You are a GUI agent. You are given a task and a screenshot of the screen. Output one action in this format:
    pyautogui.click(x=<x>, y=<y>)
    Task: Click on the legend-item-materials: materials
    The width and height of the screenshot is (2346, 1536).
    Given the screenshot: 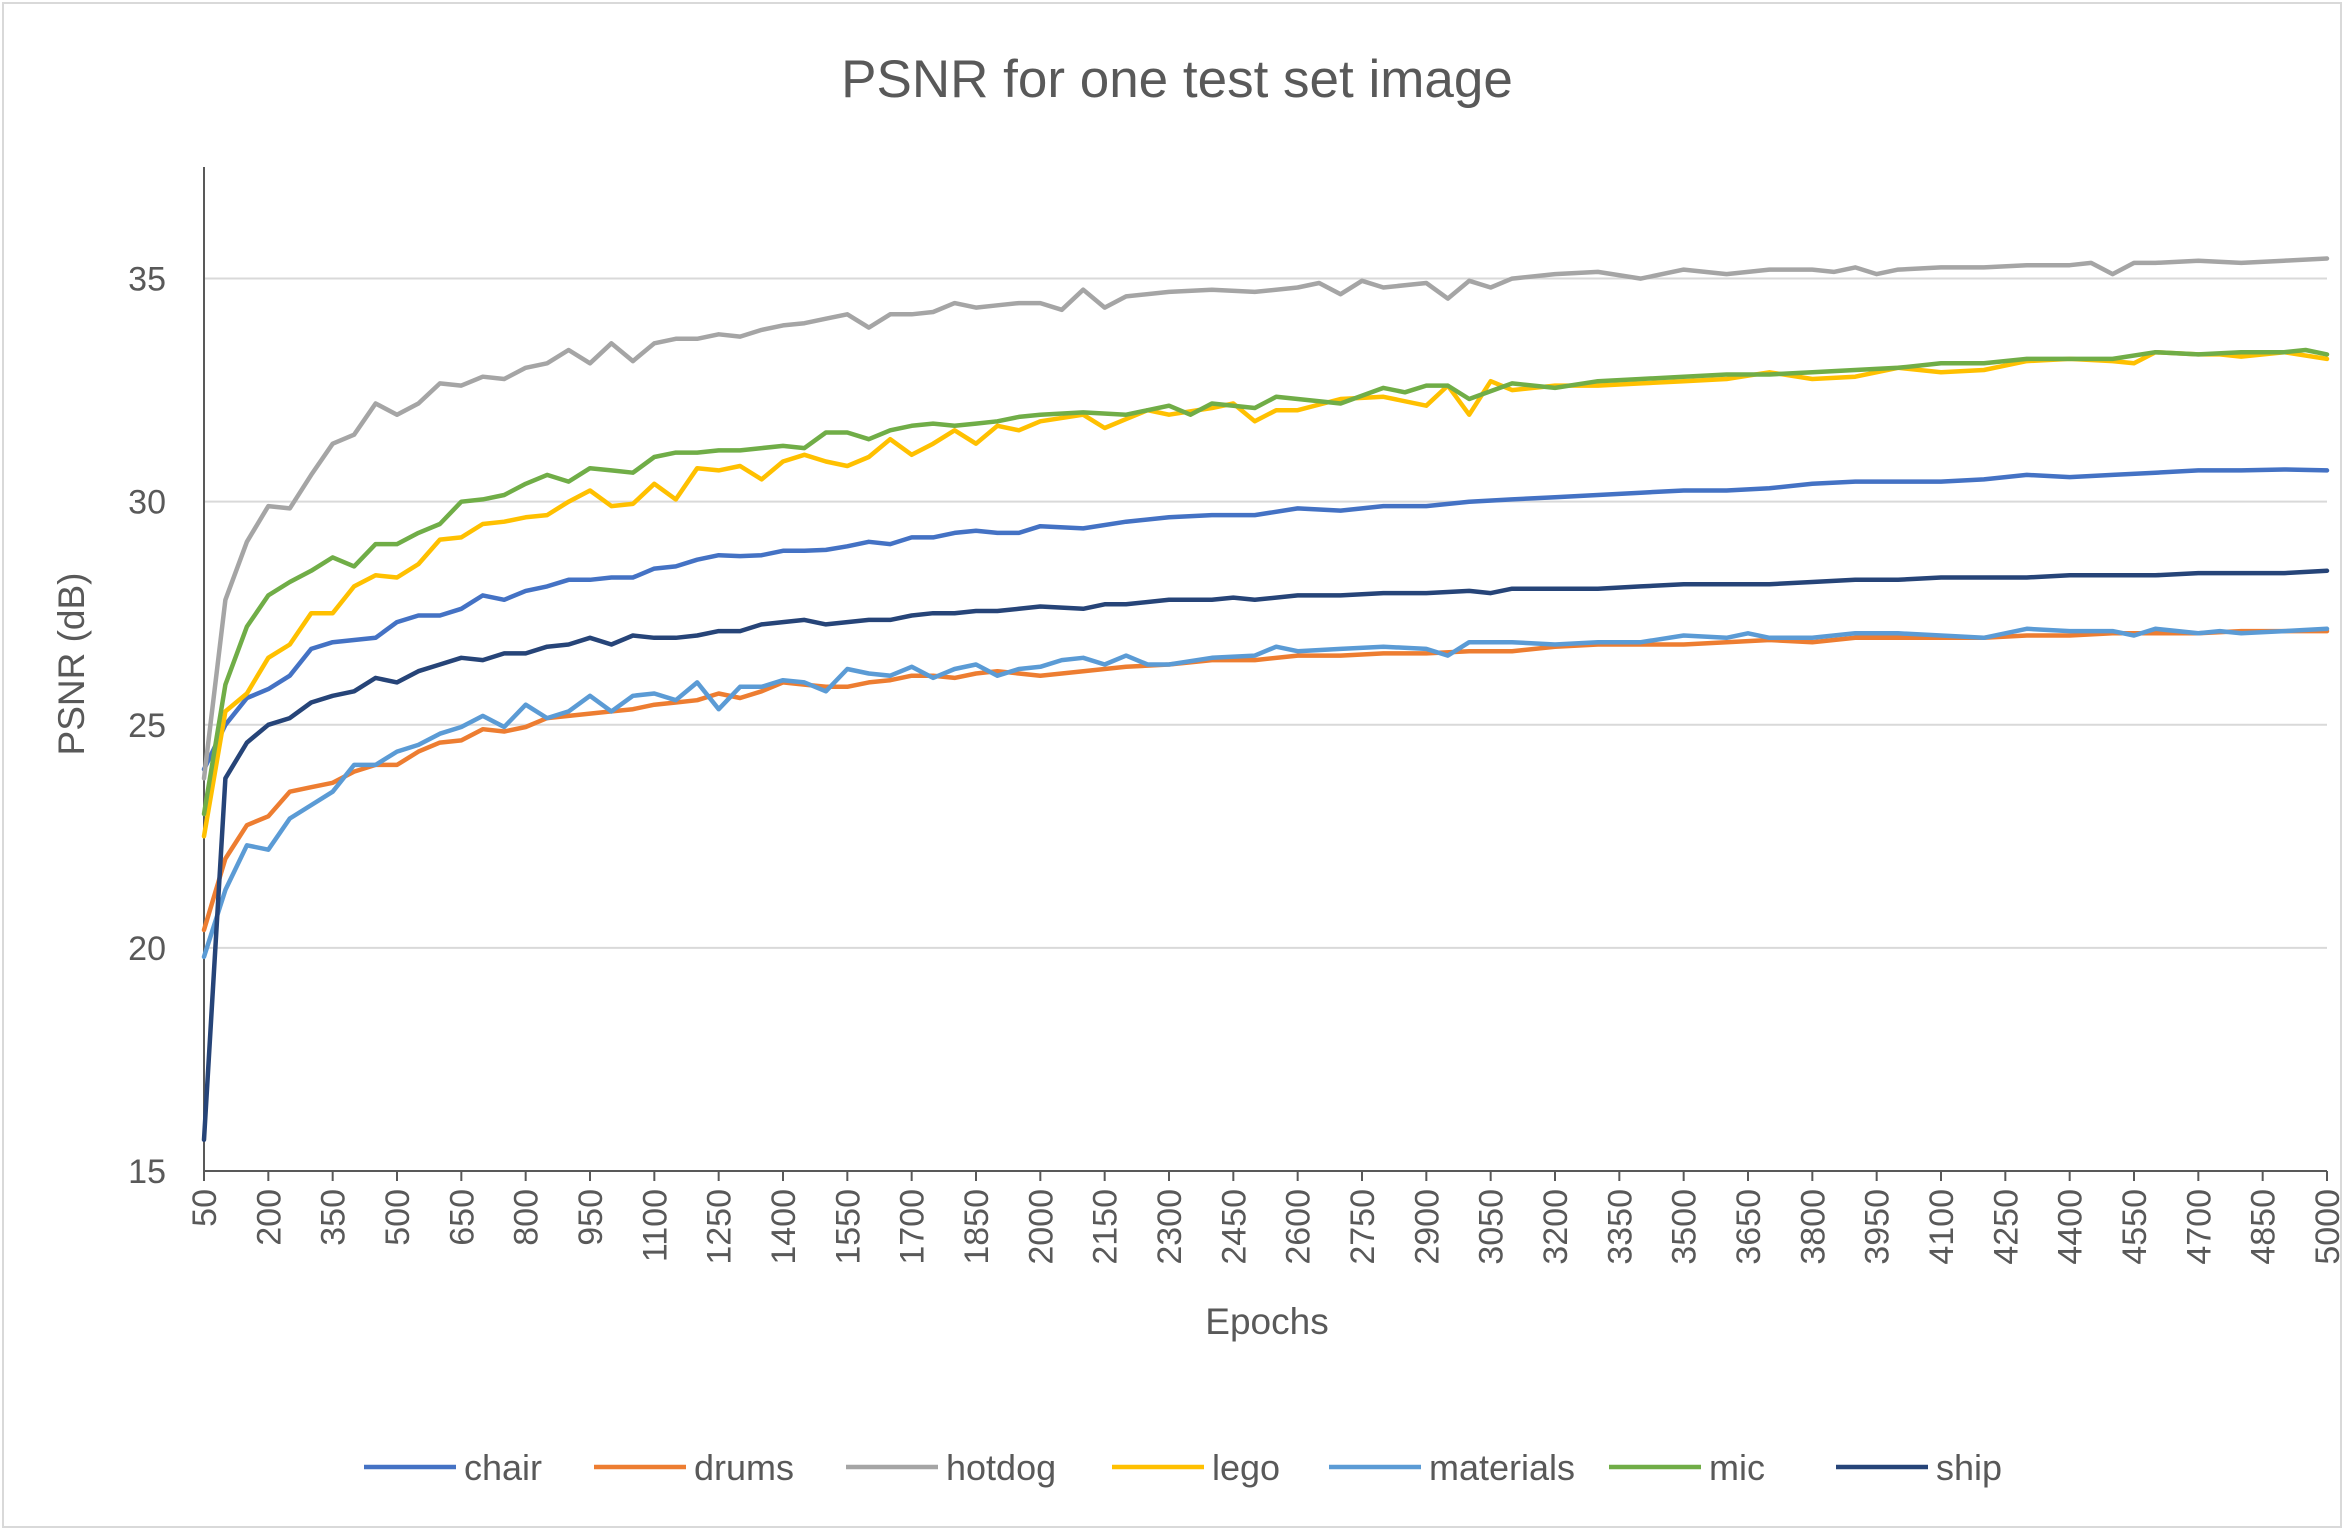 What is the action you would take?
    pyautogui.click(x=1452, y=1467)
    